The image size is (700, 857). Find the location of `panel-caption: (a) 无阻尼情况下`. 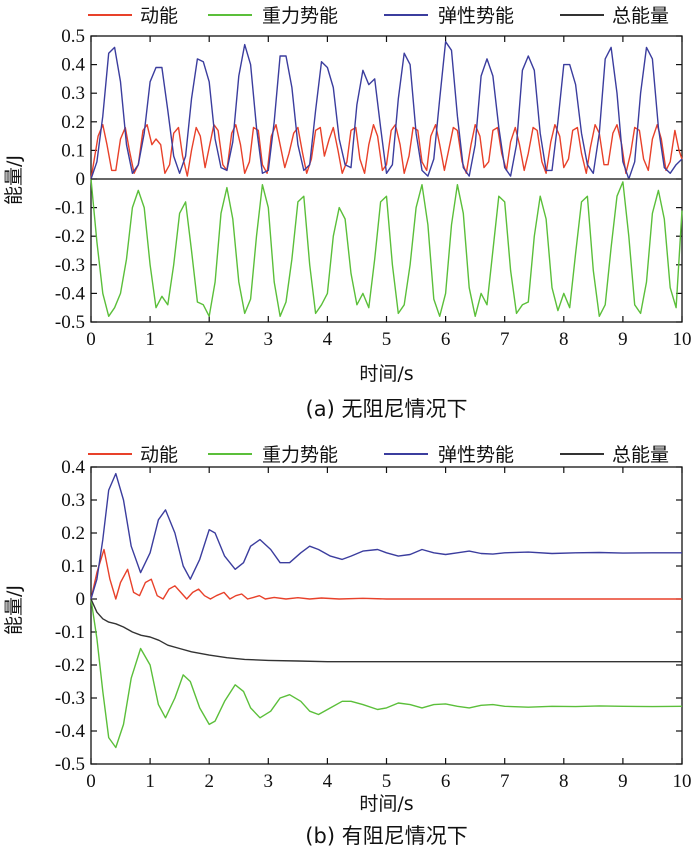

panel-caption: (a) 无阻尼情况下 is located at coordinates (387, 409).